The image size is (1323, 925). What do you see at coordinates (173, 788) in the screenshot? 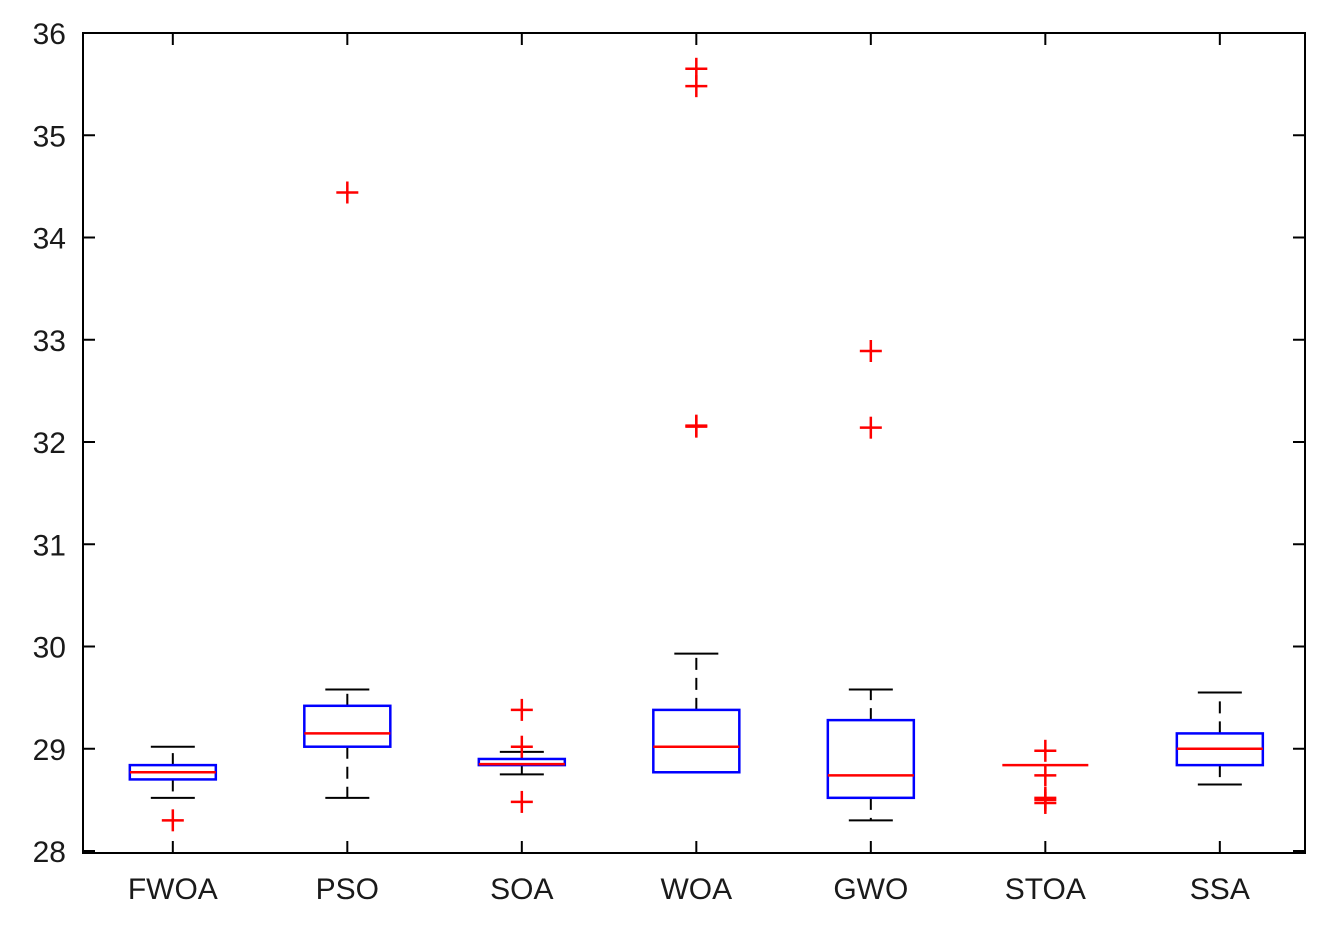
I see `box-group-FWOA` at bounding box center [173, 788].